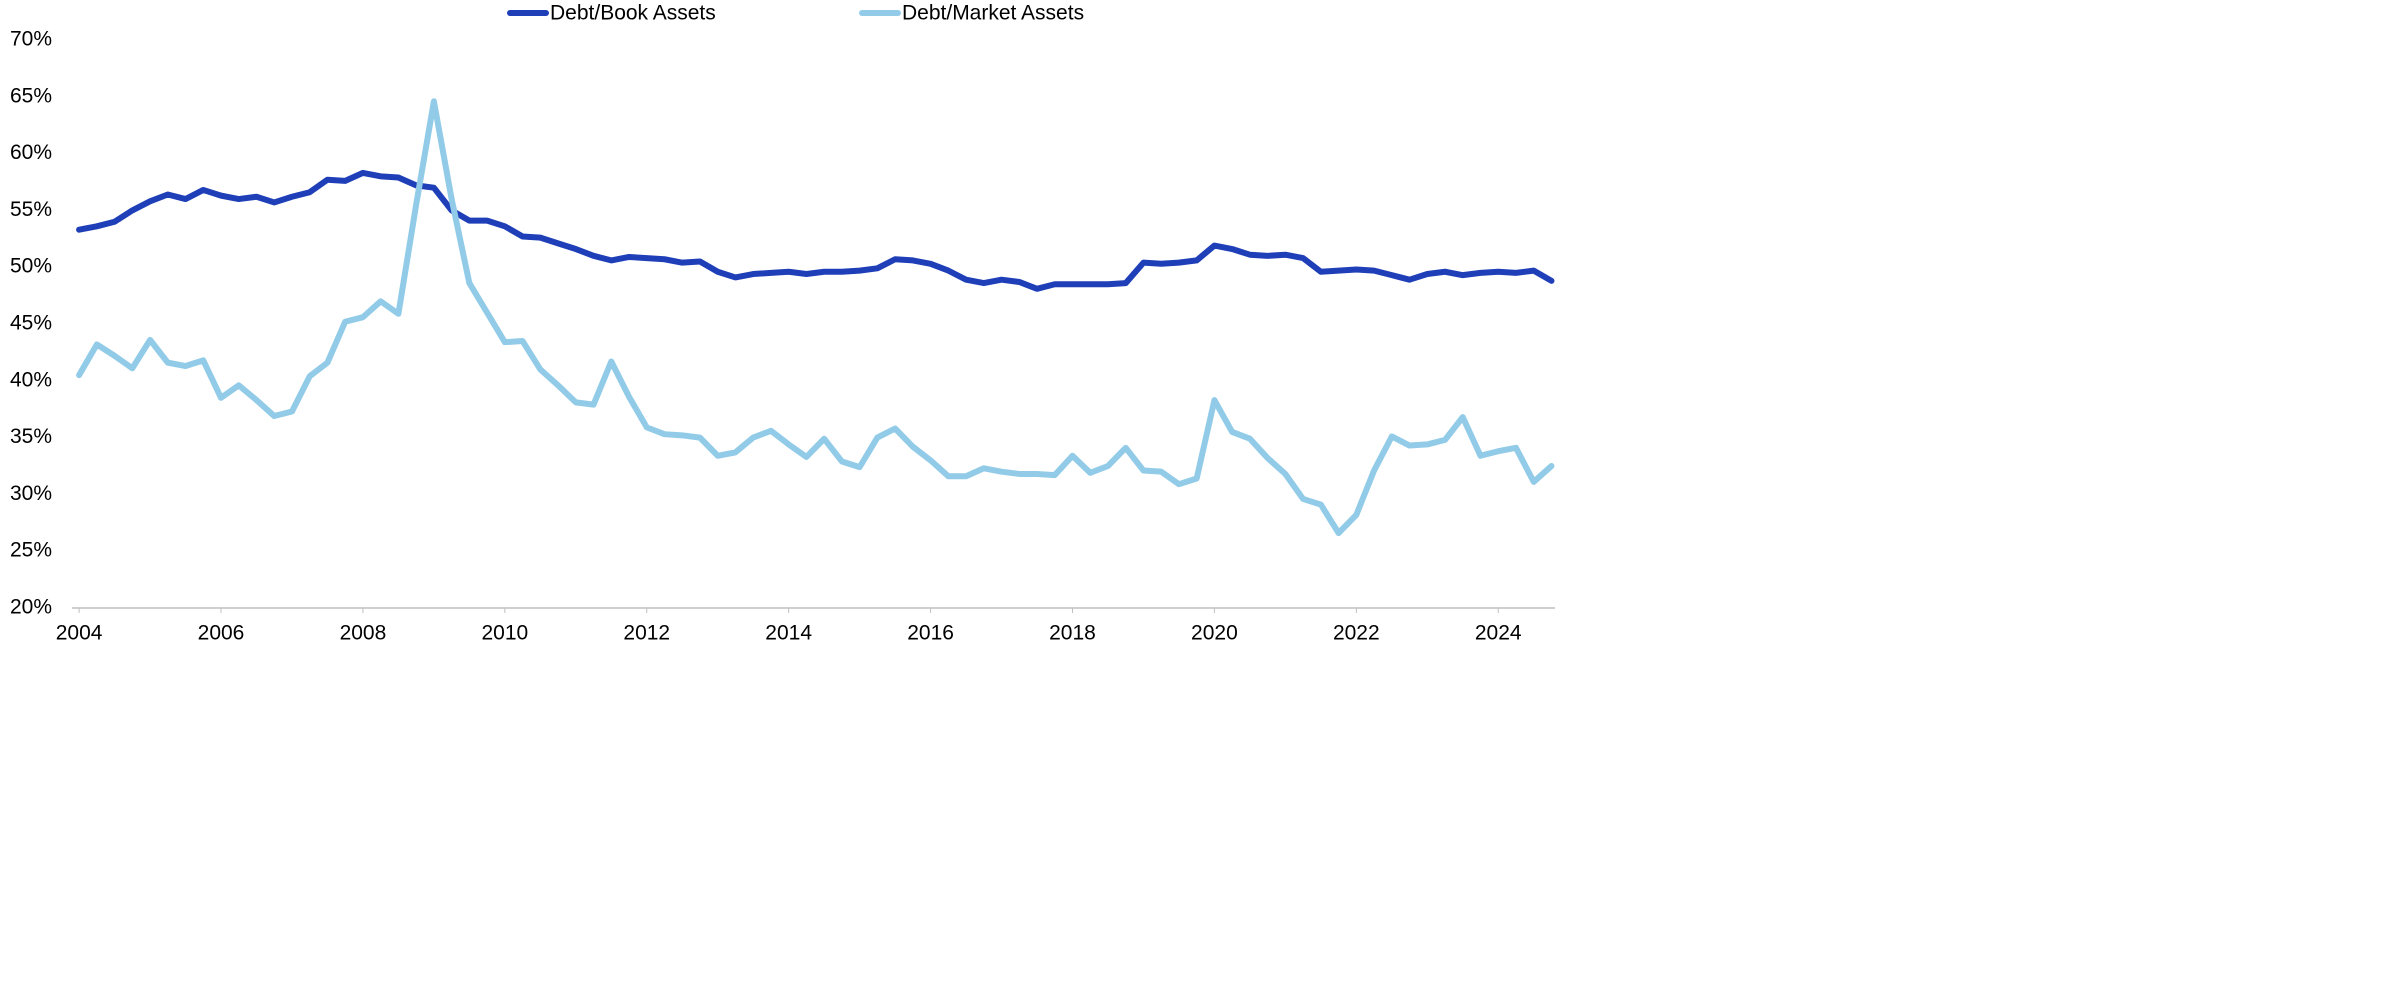 This screenshot has height=984, width=2395. I want to click on x-tick-label: 2014, so click(788, 633).